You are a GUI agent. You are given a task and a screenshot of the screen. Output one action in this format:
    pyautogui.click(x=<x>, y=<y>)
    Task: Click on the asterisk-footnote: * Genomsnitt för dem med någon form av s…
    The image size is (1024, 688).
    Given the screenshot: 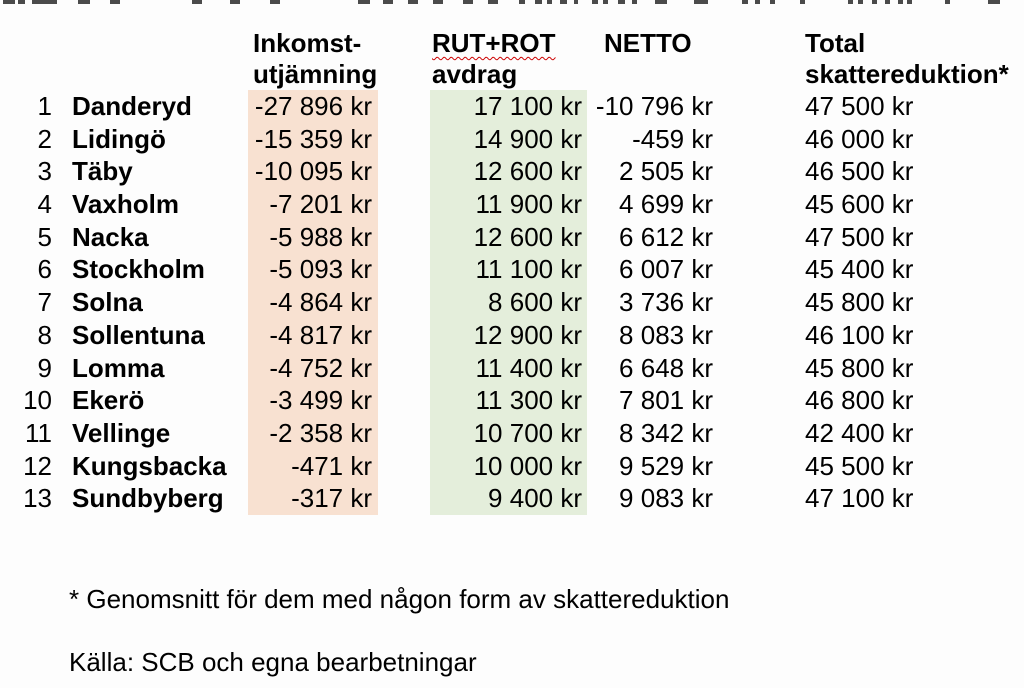 What is the action you would take?
    pyautogui.click(x=399, y=599)
    